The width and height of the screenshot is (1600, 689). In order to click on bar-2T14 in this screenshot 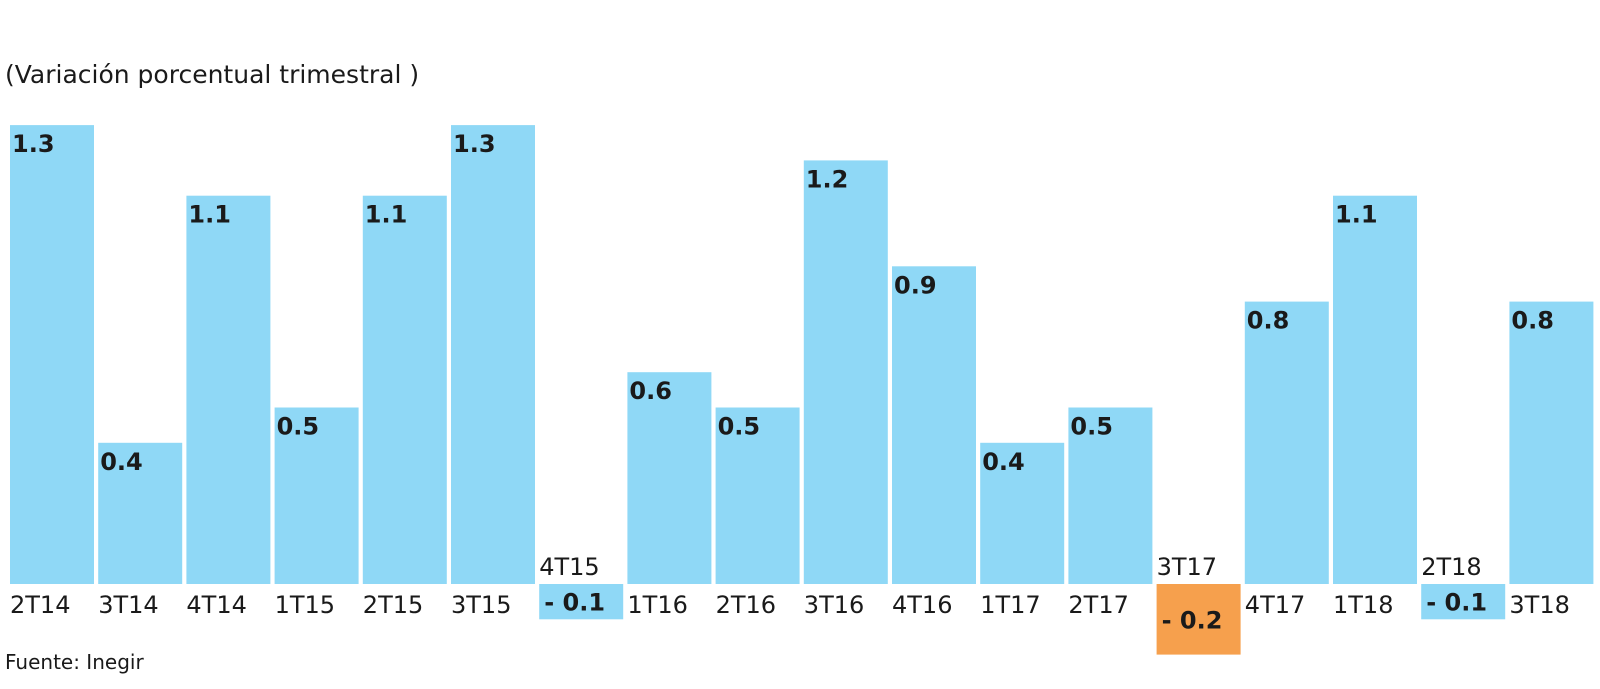, I will do `click(52, 354)`.